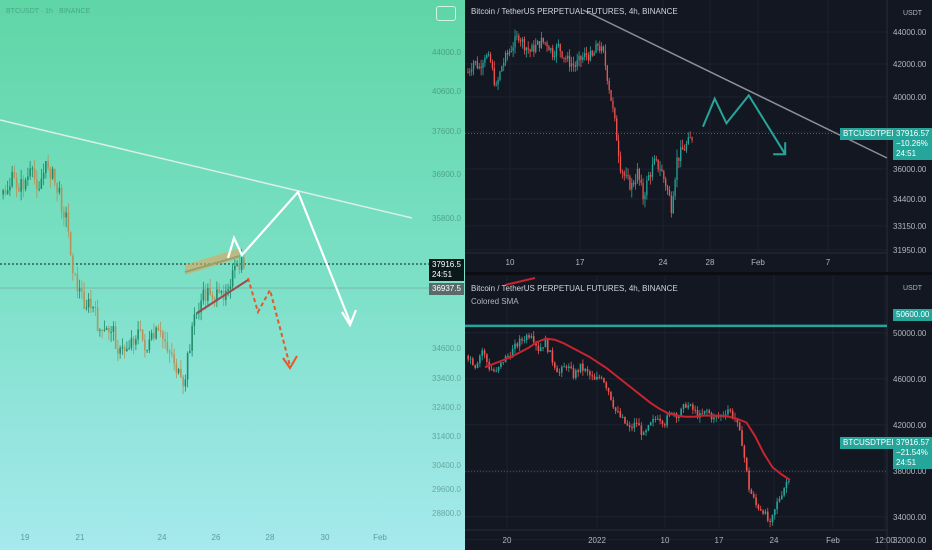 This screenshot has width=932, height=550. Describe the element at coordinates (906, 462) in the screenshot. I see `bottom-right-countdown: 24:51` at that location.